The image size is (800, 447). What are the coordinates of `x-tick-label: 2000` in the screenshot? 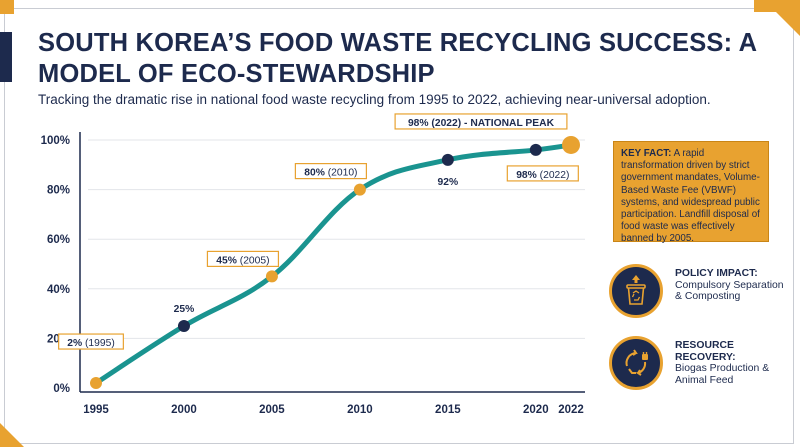 It's located at (184, 410).